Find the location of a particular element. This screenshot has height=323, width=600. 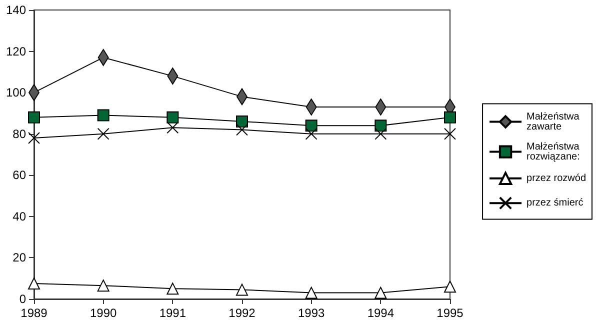

x-tick-label: 1990 is located at coordinates (104, 313).